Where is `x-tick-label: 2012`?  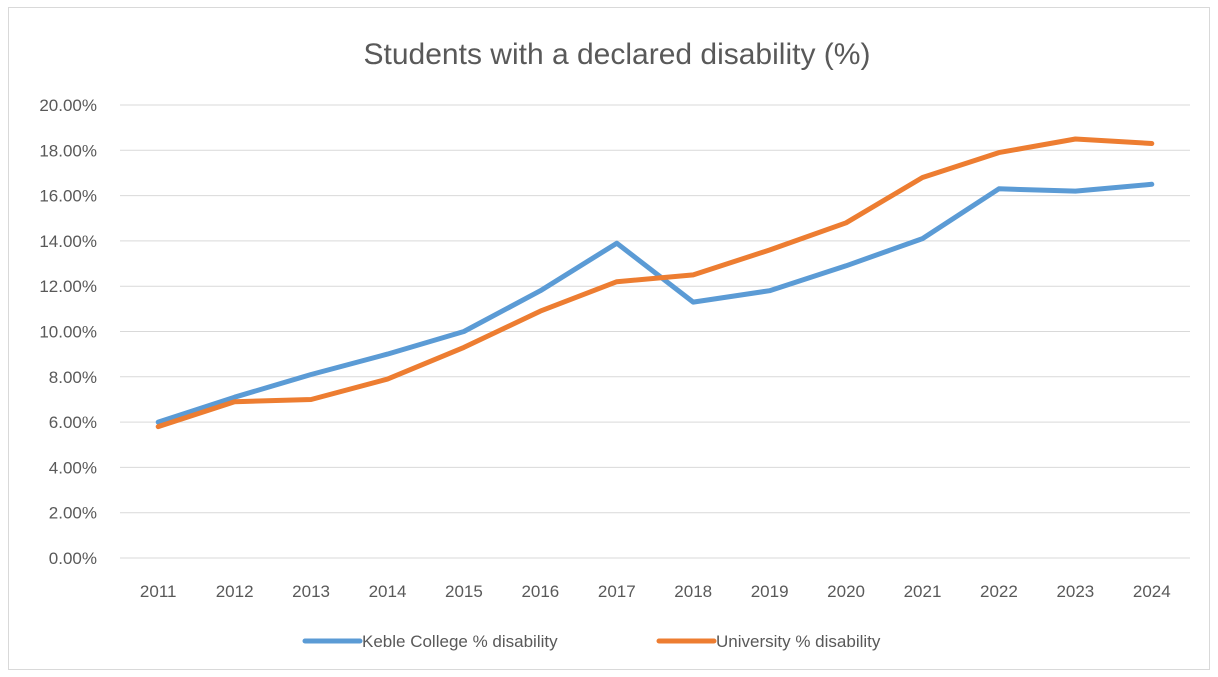 x-tick-label: 2012 is located at coordinates (235, 591).